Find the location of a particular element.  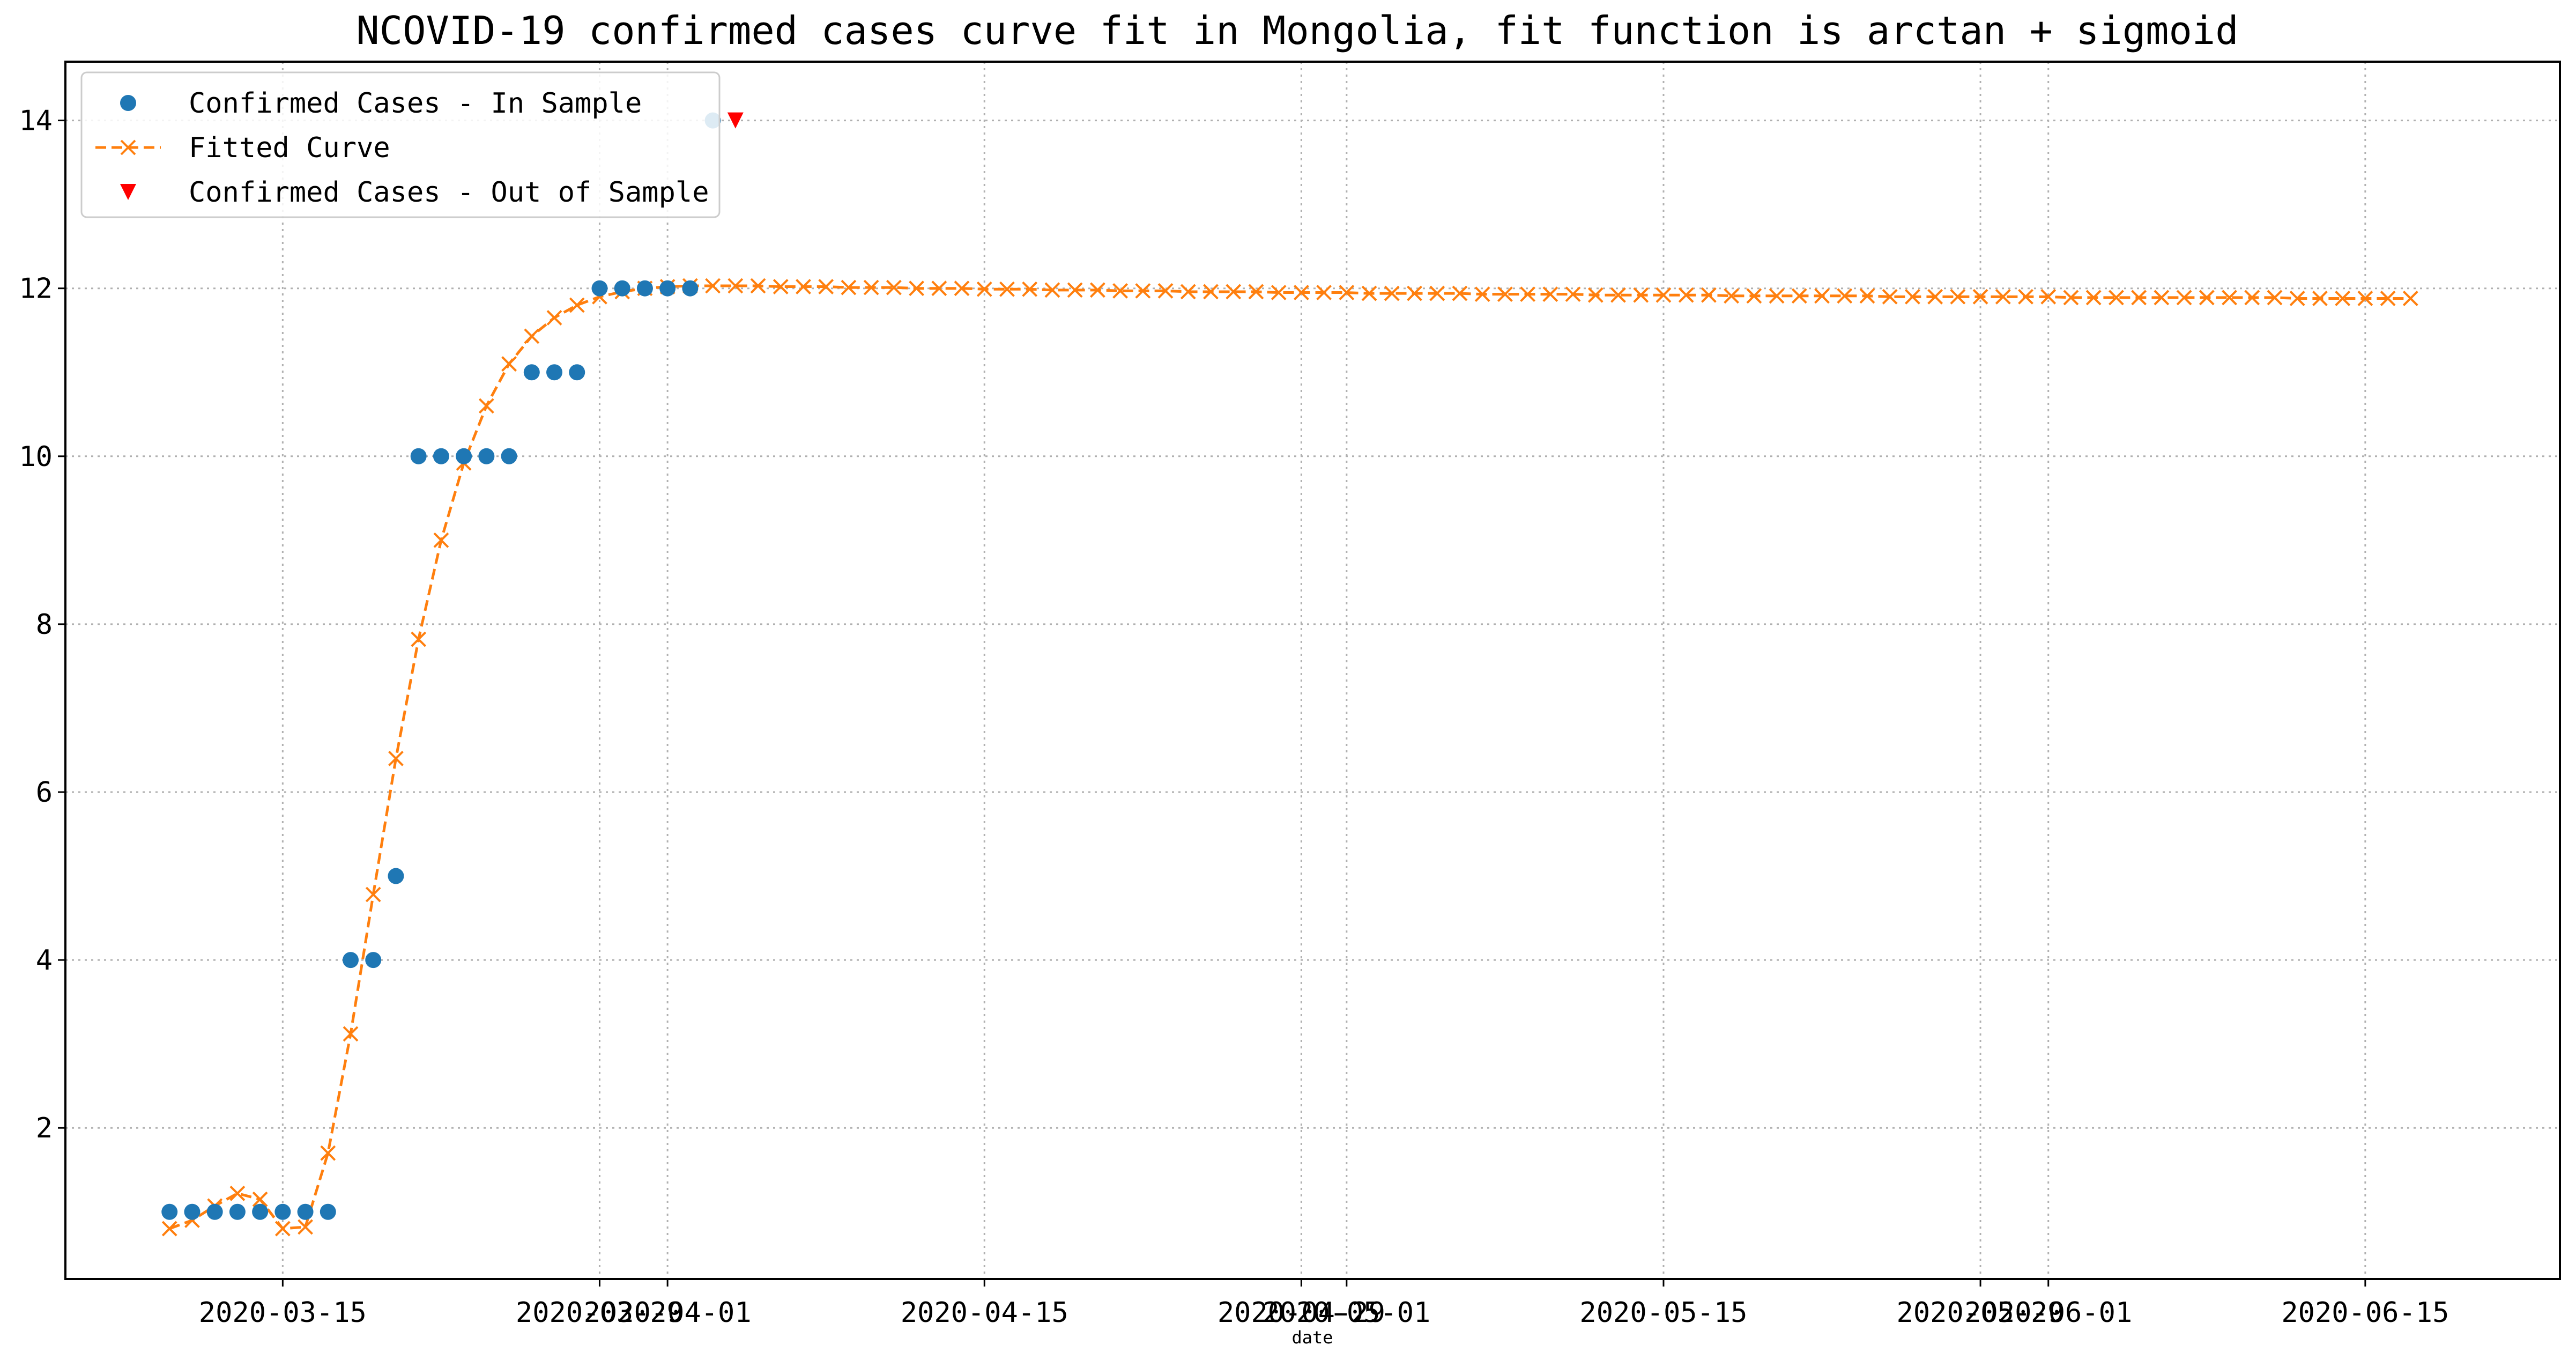

legend-triangle-swatch is located at coordinates (128, 192).